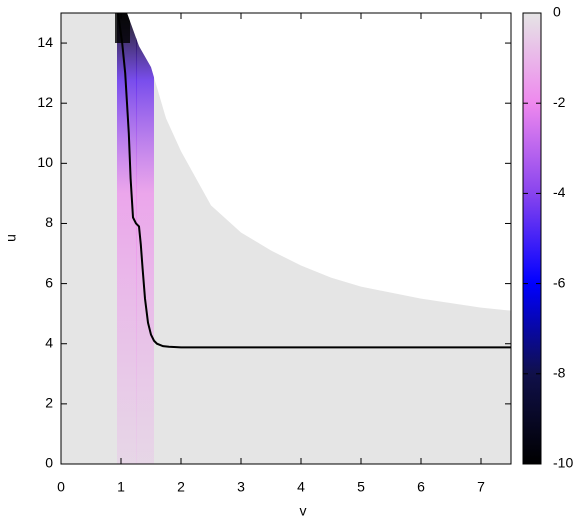 Image resolution: width=584 pixels, height=523 pixels. I want to click on x-tick-label: 2, so click(181, 487).